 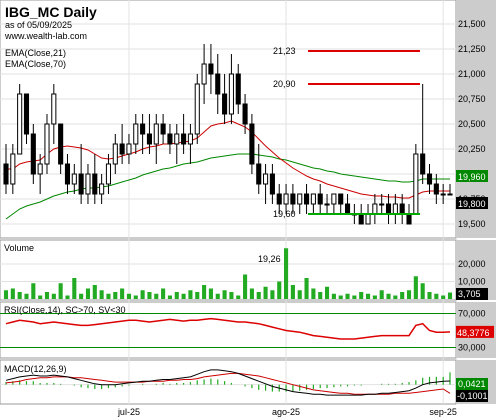 I want to click on rsi-last-value: 48,3776, so click(x=473, y=333).